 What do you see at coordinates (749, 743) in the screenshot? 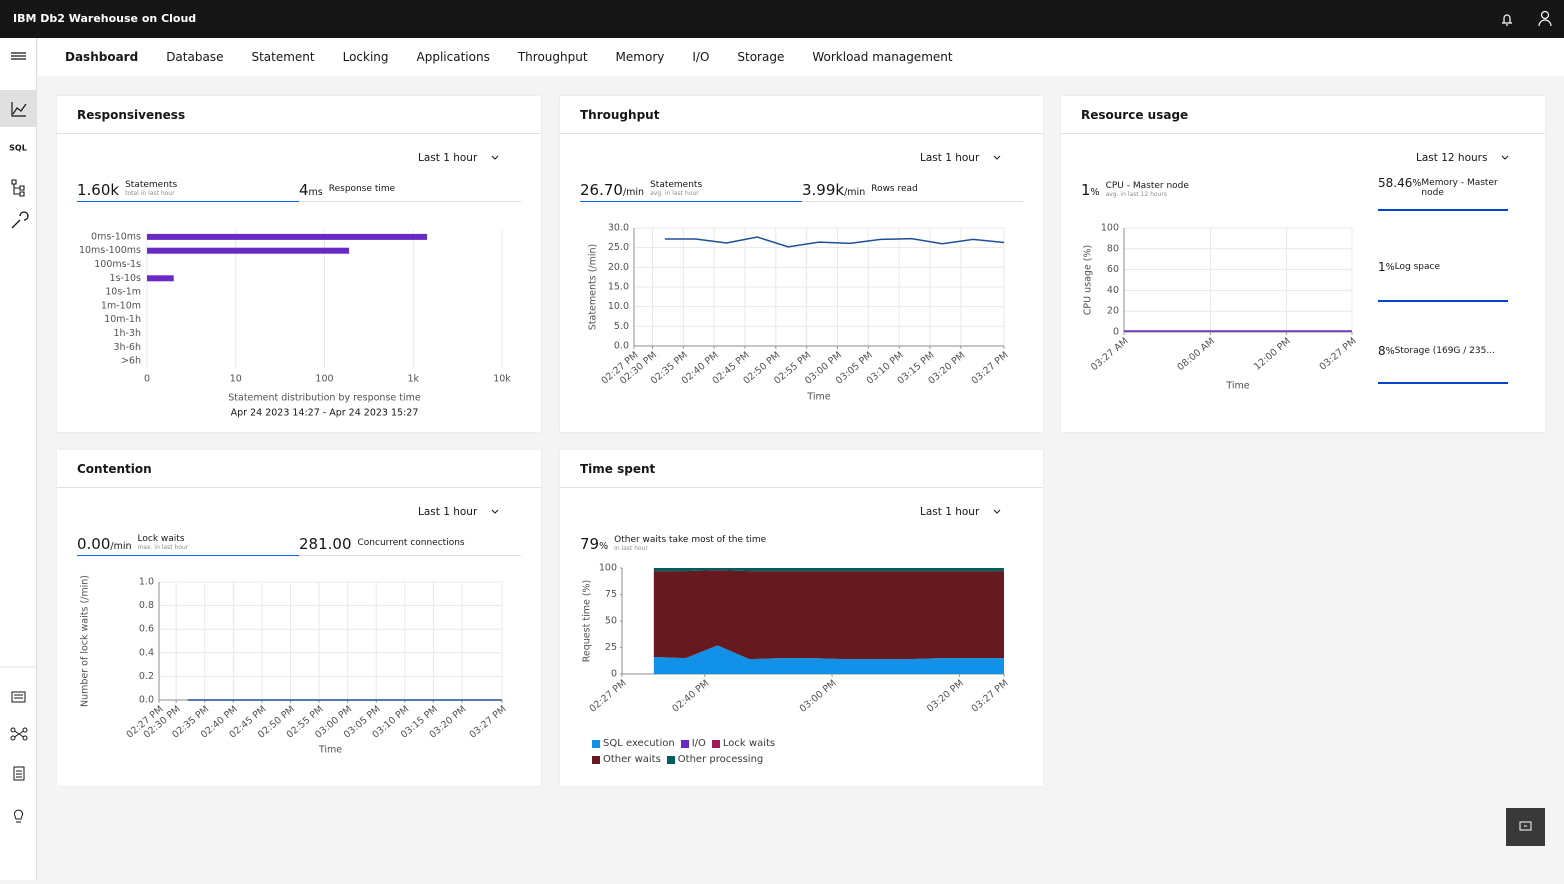
I see `legend-label: Lock waits` at bounding box center [749, 743].